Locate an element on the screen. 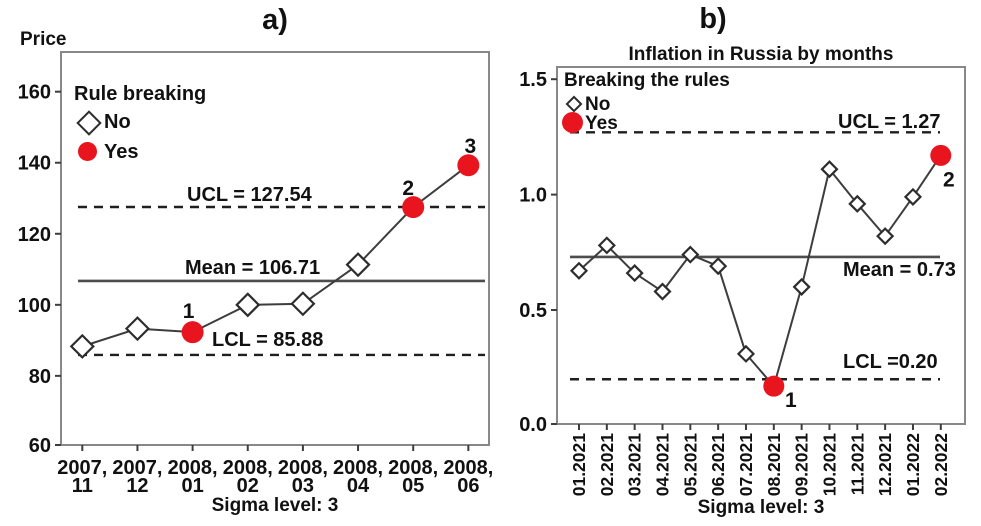 Image resolution: width=981 pixels, height=526 pixels. y-tick-label: 1.5 is located at coordinates (533, 80).